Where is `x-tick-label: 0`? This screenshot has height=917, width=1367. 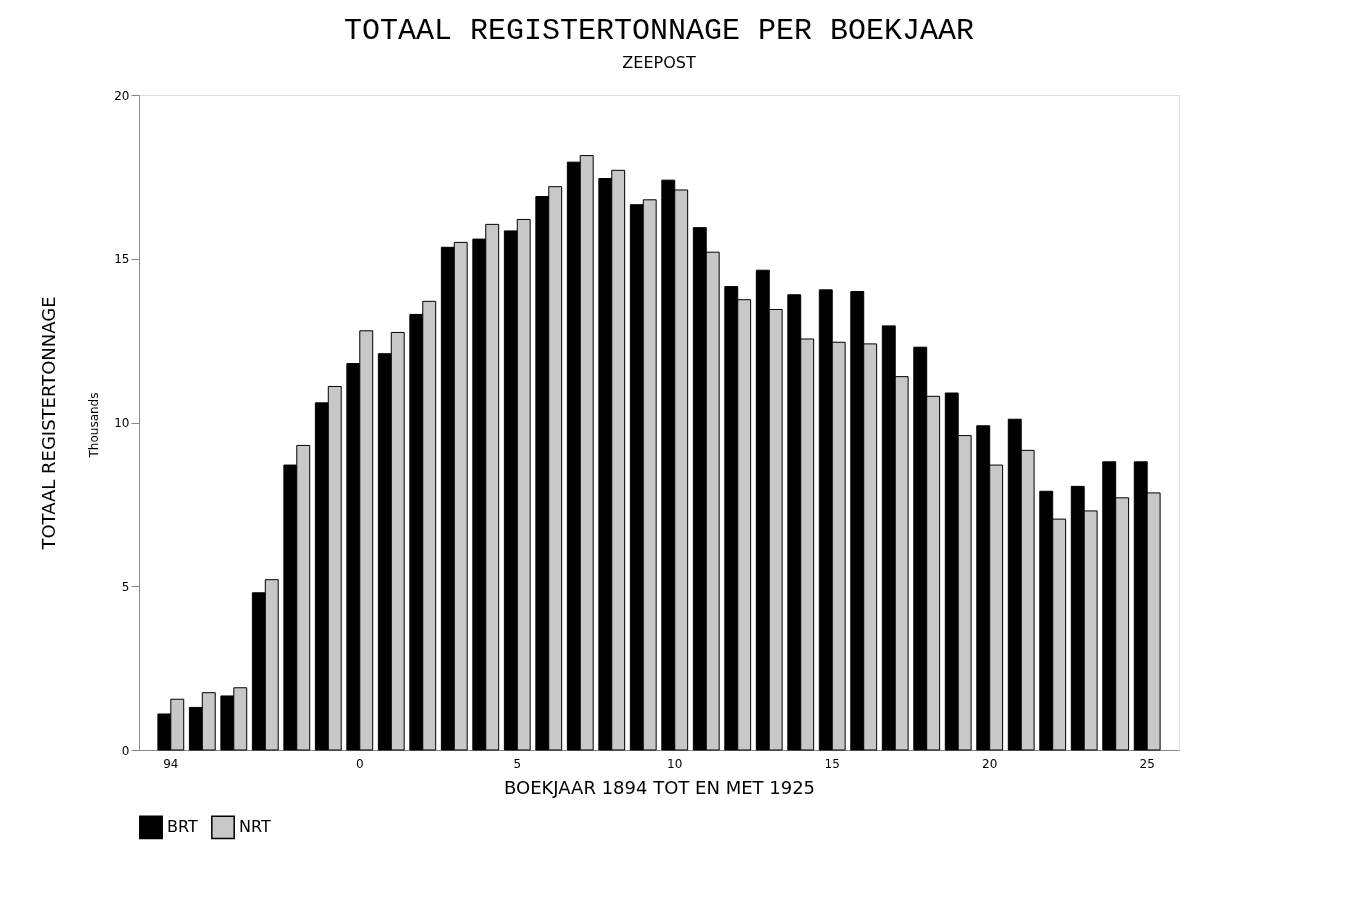
x-tick-label: 0 is located at coordinates (359, 763).